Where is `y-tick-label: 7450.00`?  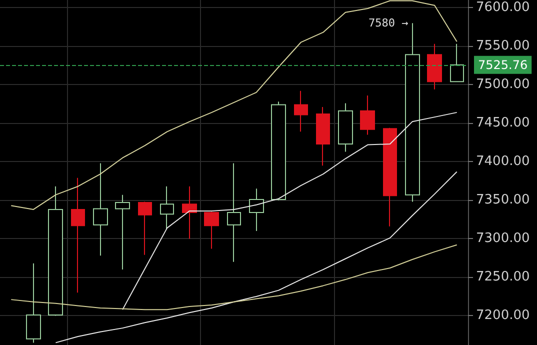 y-tick-label: 7450.00 is located at coordinates (503, 123).